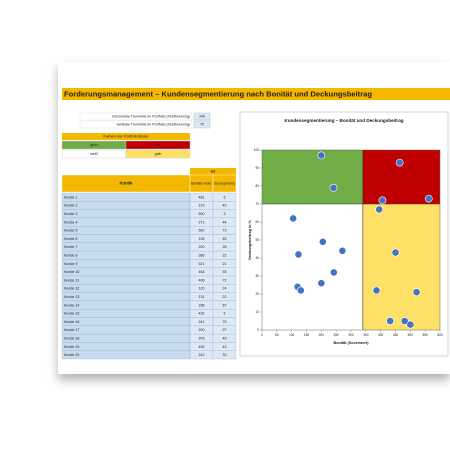  I want to click on cell-text: 271, so click(202, 222).